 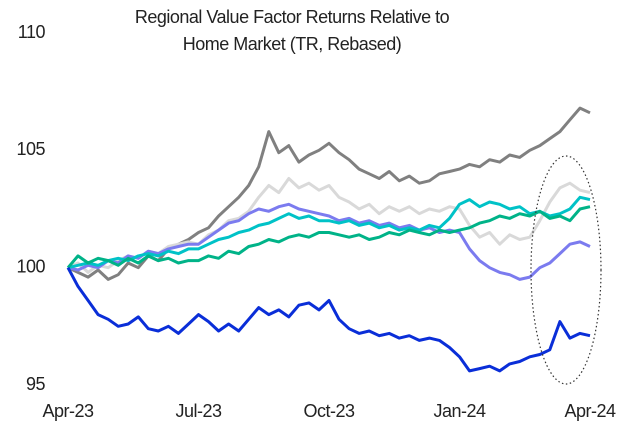 I want to click on x-tick-label: Jan-24, so click(x=459, y=411).